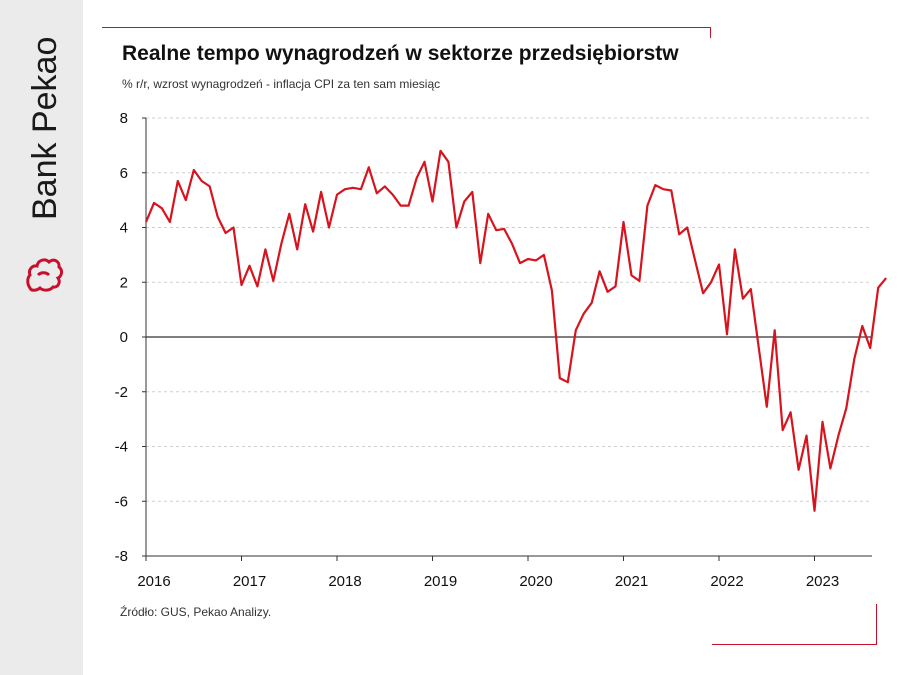  What do you see at coordinates (121, 392) in the screenshot?
I see `y-tick-label: -2` at bounding box center [121, 392].